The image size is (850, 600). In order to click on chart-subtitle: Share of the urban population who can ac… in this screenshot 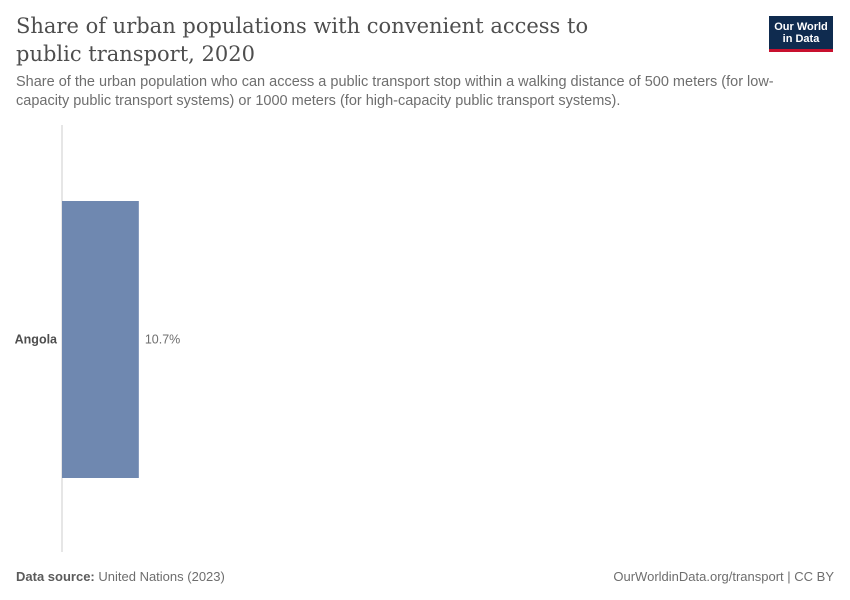, I will do `click(395, 91)`.